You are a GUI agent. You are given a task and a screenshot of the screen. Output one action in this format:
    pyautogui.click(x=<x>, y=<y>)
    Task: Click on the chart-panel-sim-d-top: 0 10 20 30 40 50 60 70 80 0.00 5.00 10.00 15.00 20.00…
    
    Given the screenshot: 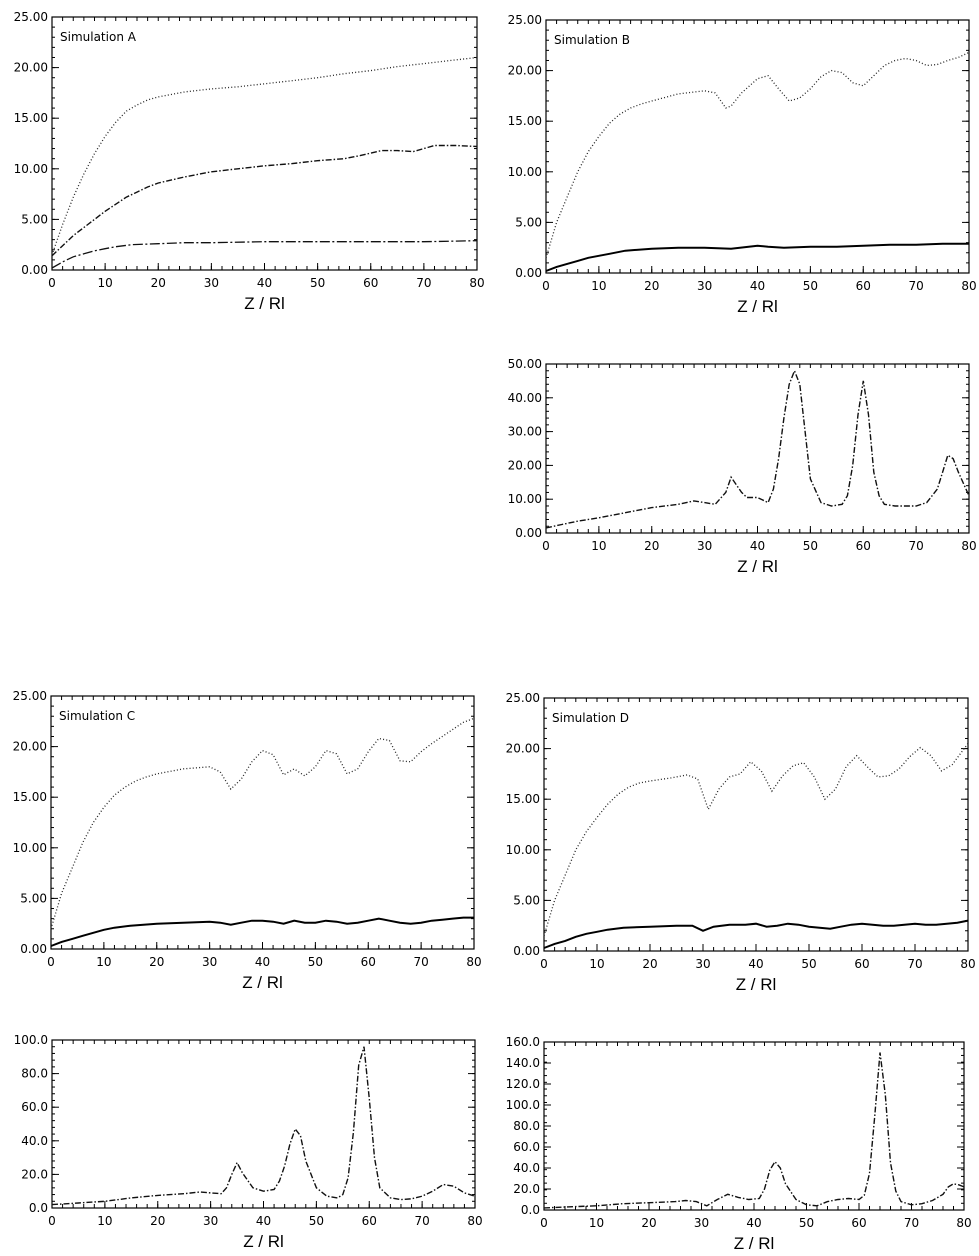 What is the action you would take?
    pyautogui.click(x=741, y=842)
    